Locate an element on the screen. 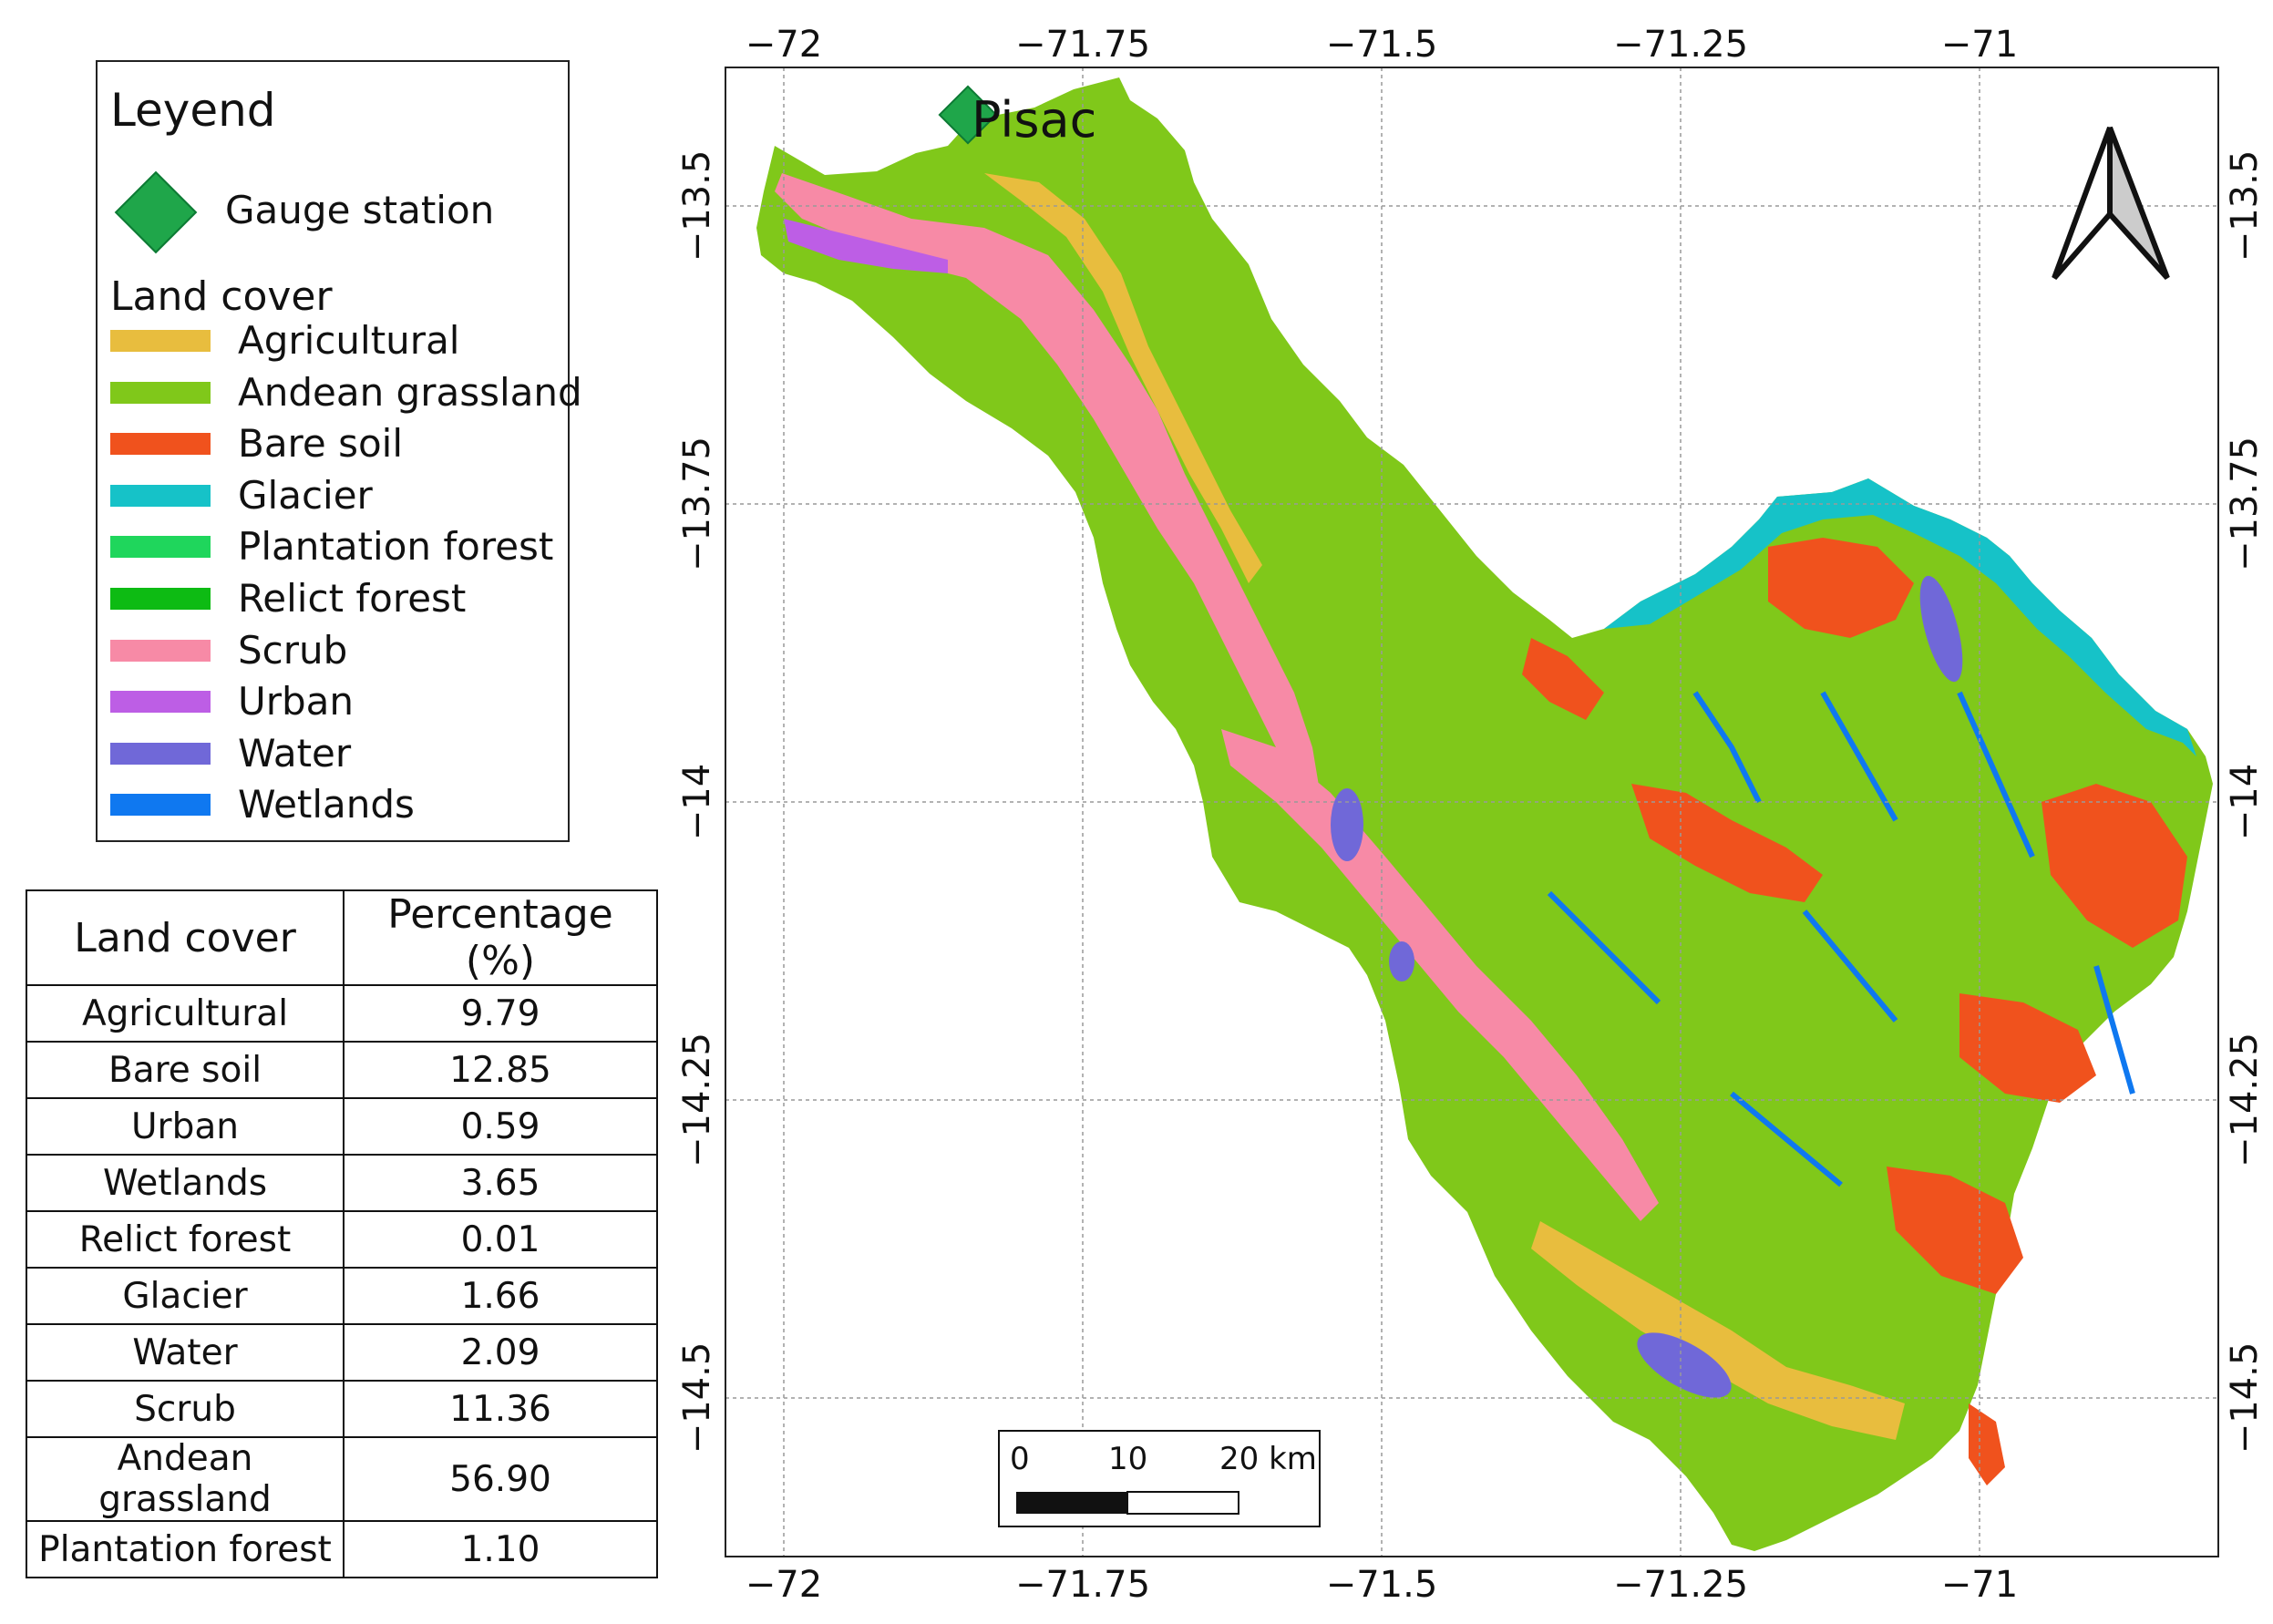  table-header-row: Land cover Percentage (%) is located at coordinates (342, 937).